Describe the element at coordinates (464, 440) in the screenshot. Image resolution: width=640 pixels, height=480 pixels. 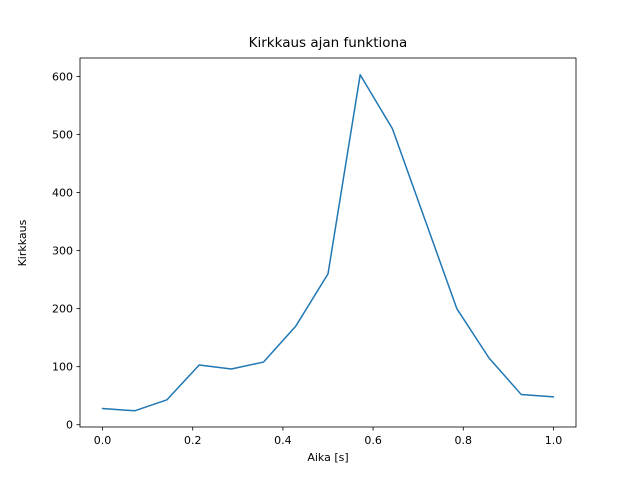
I see `x-tick-label: 0.8` at that location.